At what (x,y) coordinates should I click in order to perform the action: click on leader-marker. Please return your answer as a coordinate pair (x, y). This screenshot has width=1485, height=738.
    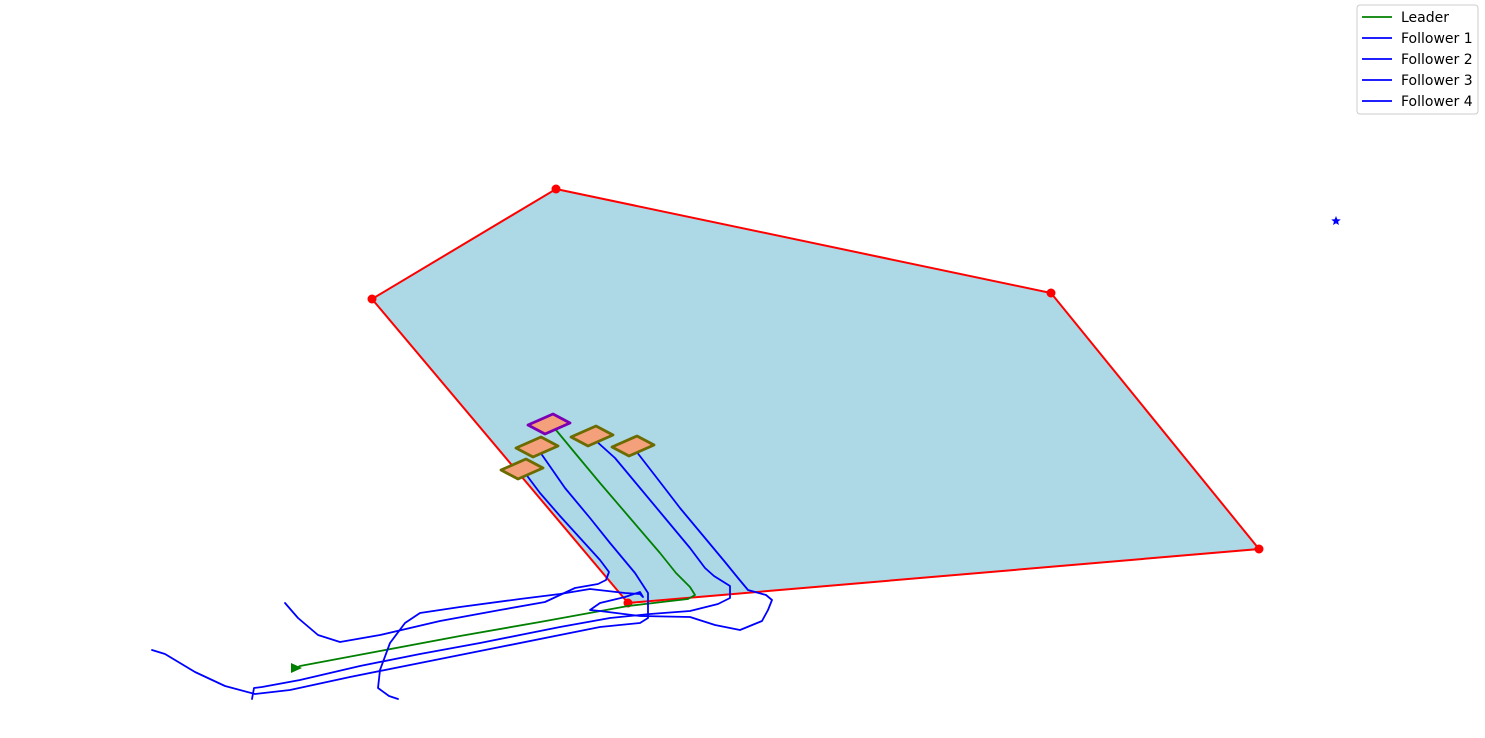
    Looking at the image, I should click on (549, 424).